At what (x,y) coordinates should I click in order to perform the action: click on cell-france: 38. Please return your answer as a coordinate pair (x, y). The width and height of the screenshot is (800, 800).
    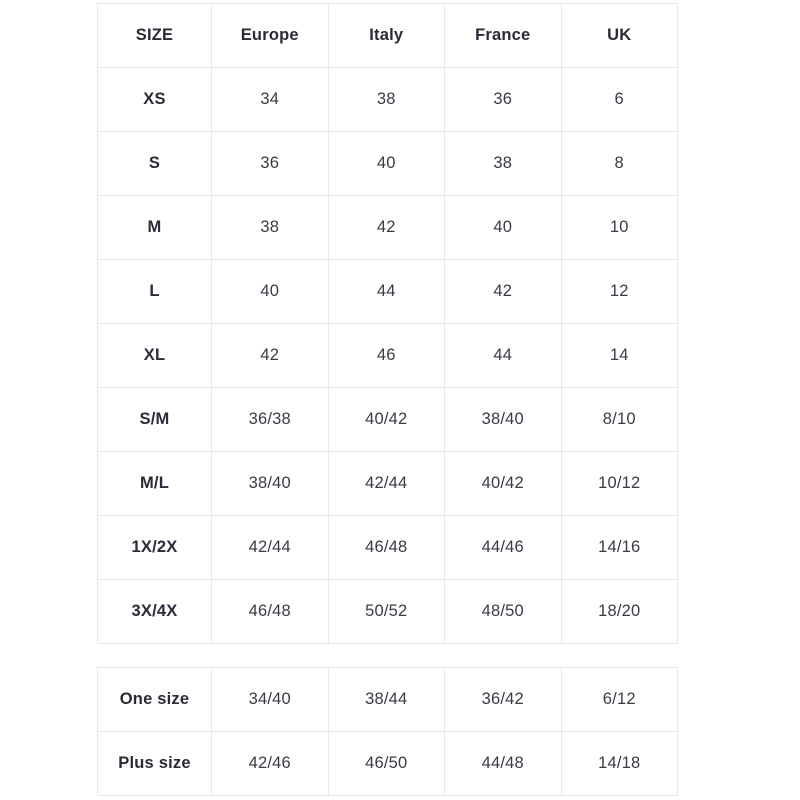
    Looking at the image, I should click on (503, 163).